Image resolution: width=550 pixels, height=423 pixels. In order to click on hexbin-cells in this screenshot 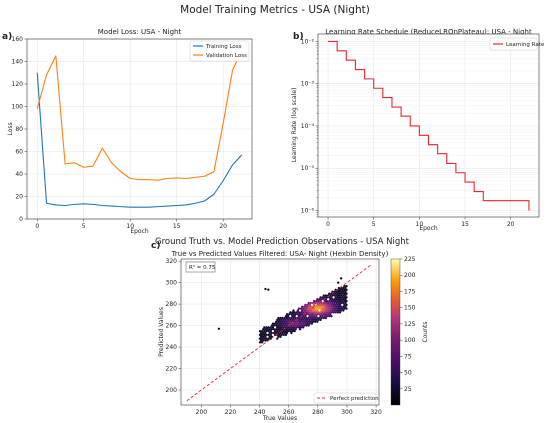, I will do `click(282, 310)`.